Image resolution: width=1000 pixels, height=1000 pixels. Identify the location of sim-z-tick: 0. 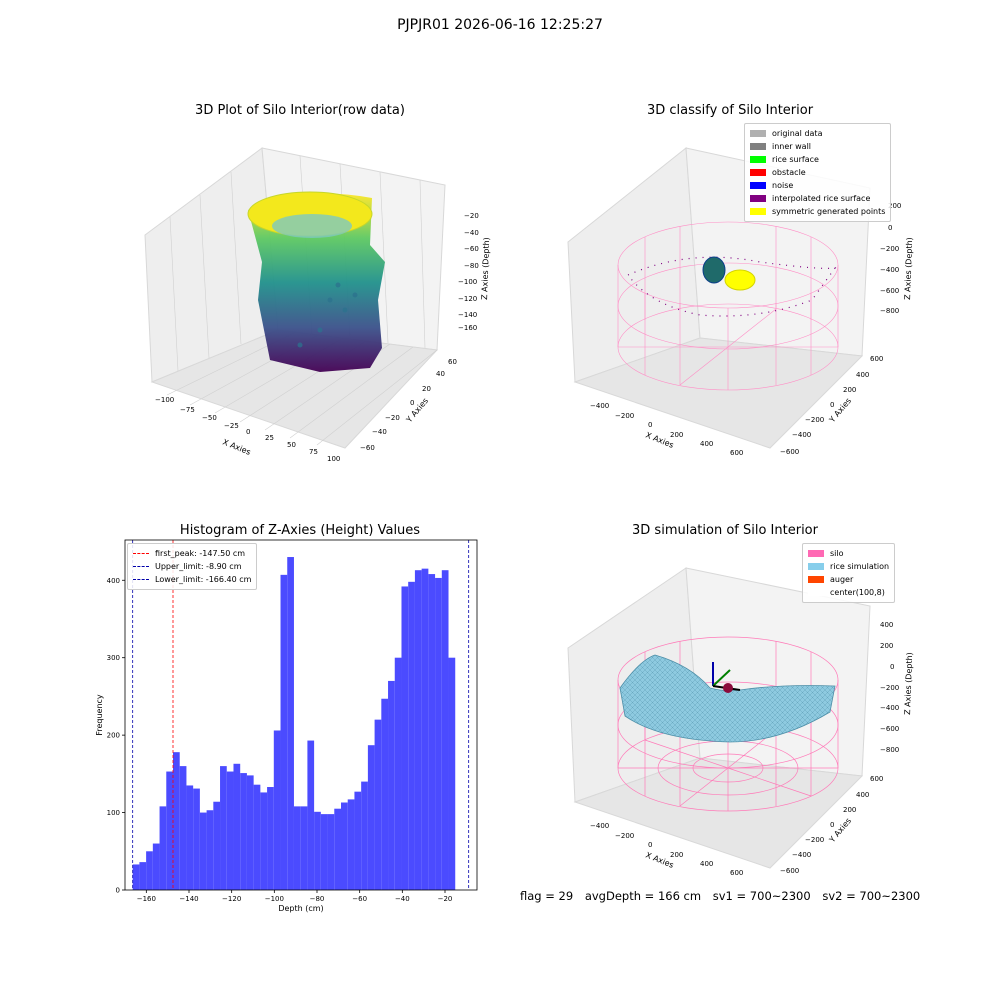
(892, 667).